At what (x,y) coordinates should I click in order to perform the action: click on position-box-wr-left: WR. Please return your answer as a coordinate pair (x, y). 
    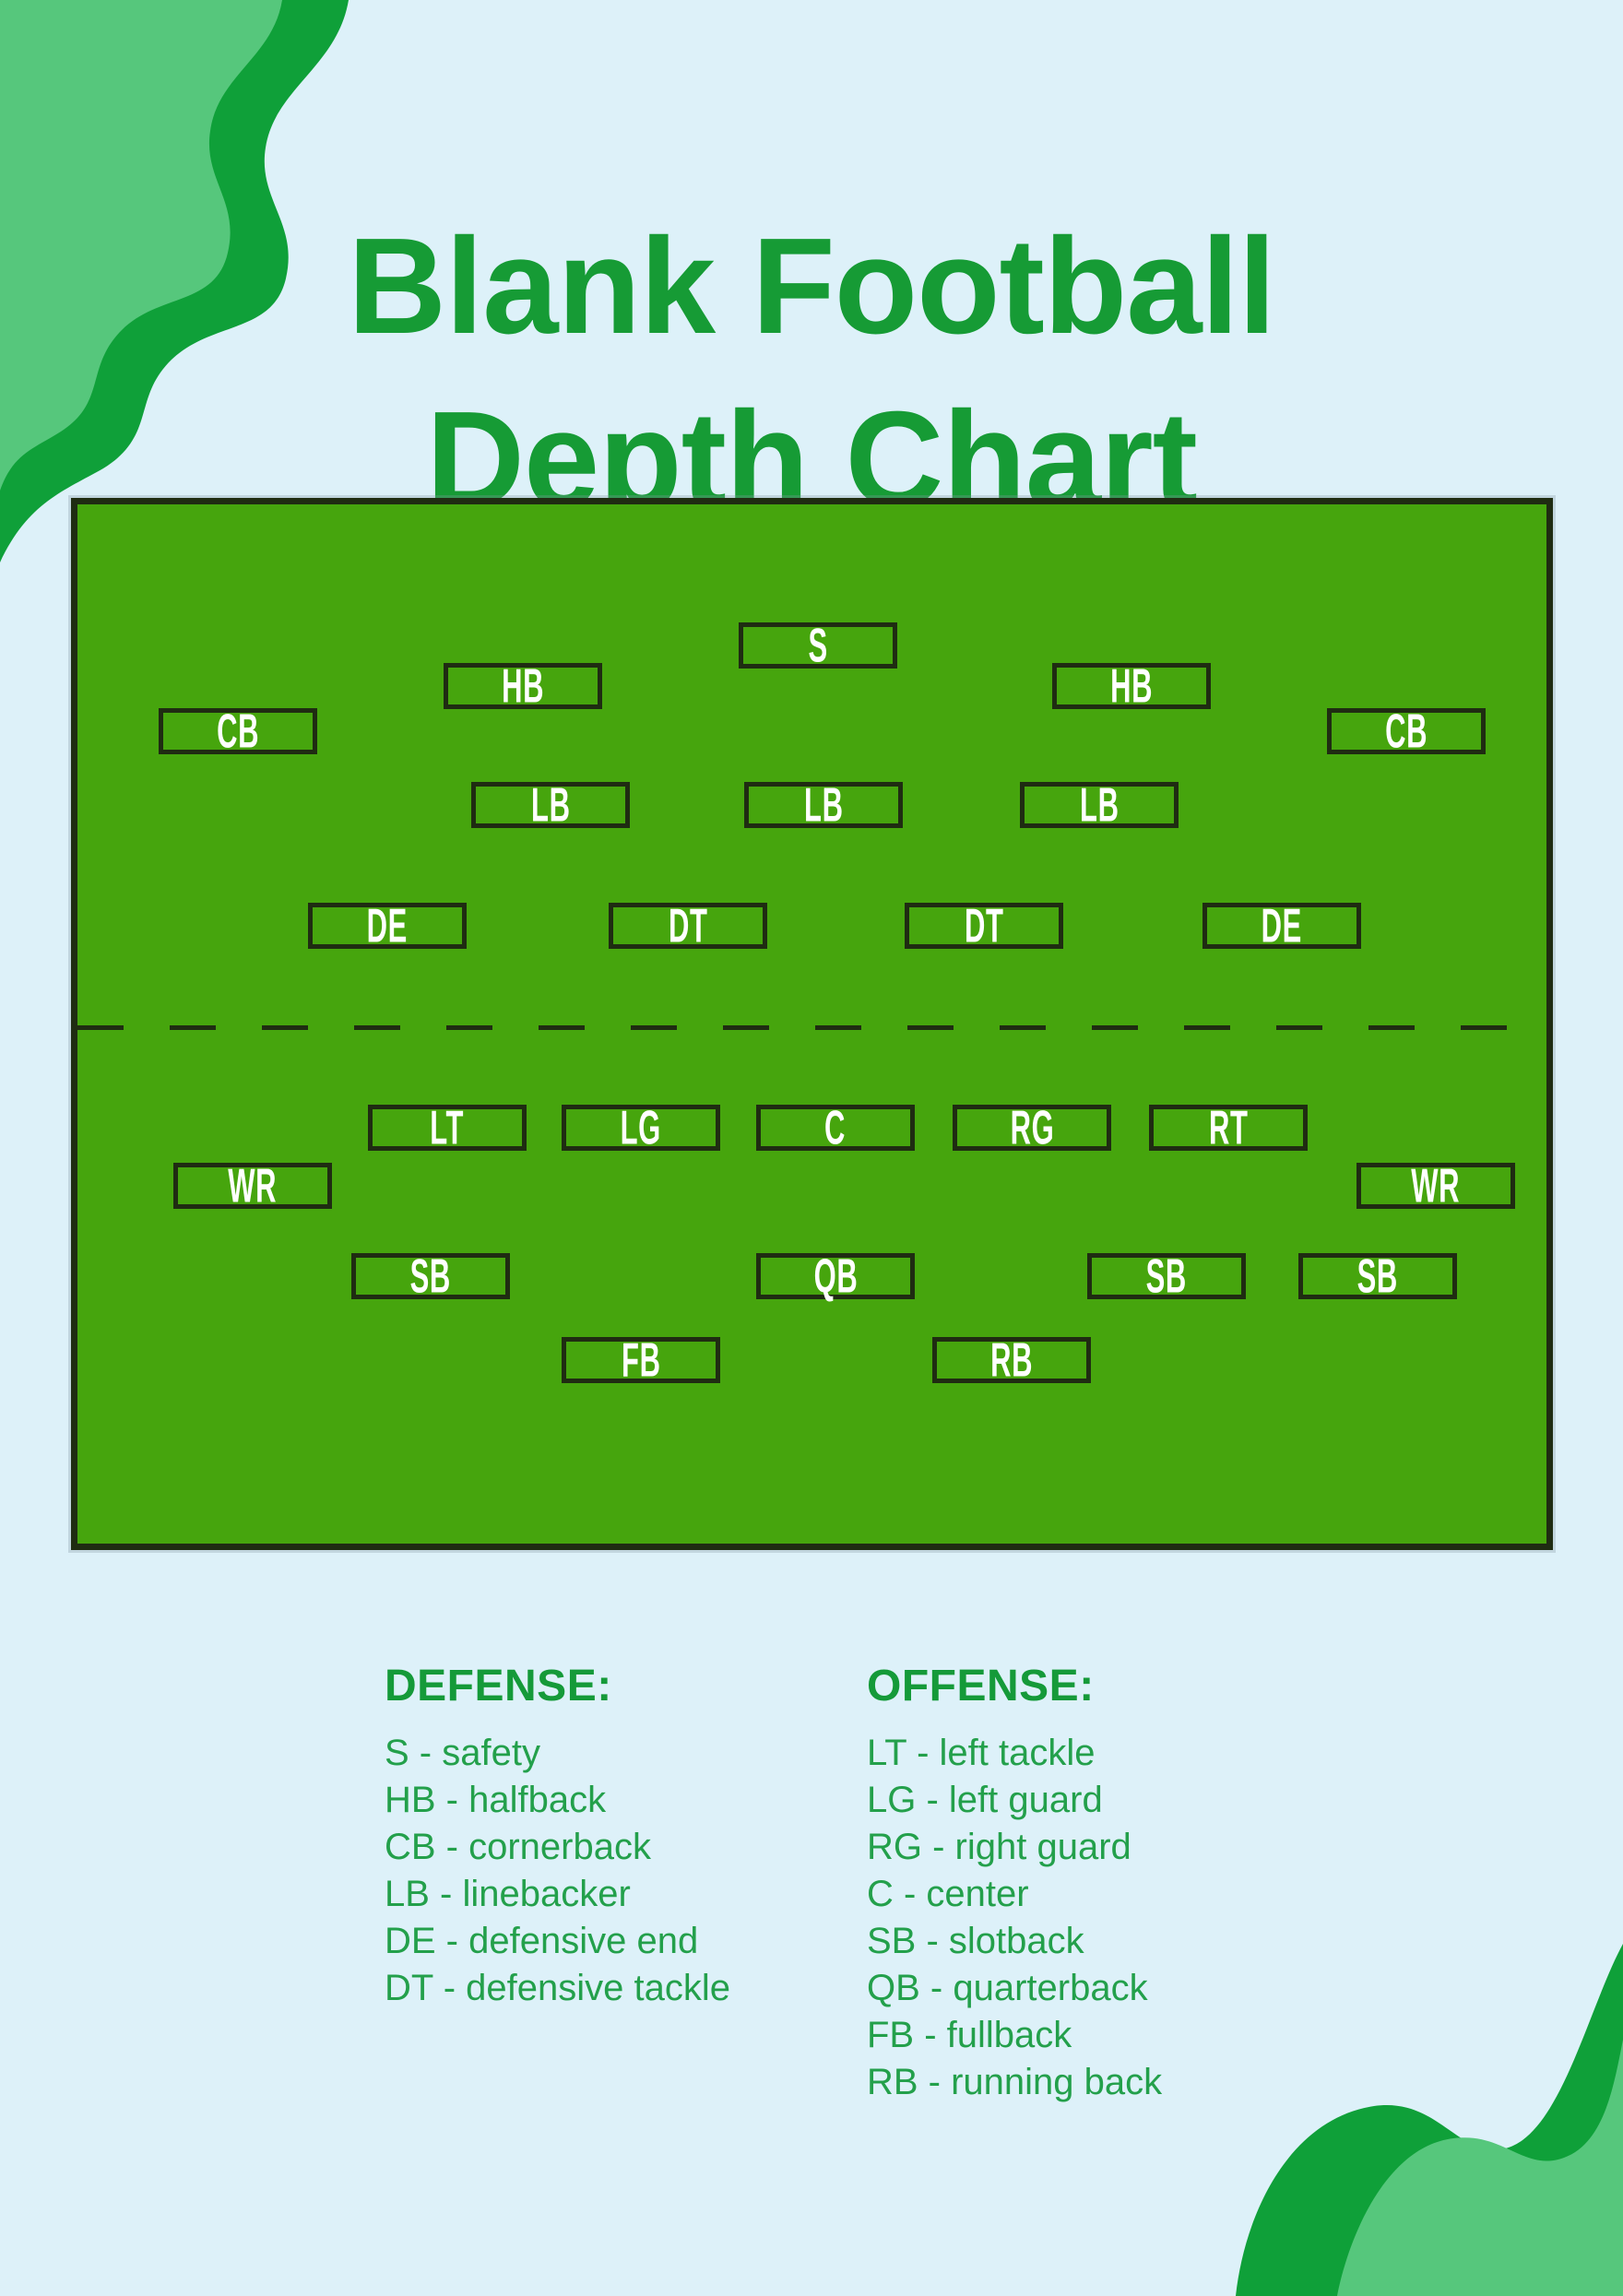
    Looking at the image, I should click on (253, 1185).